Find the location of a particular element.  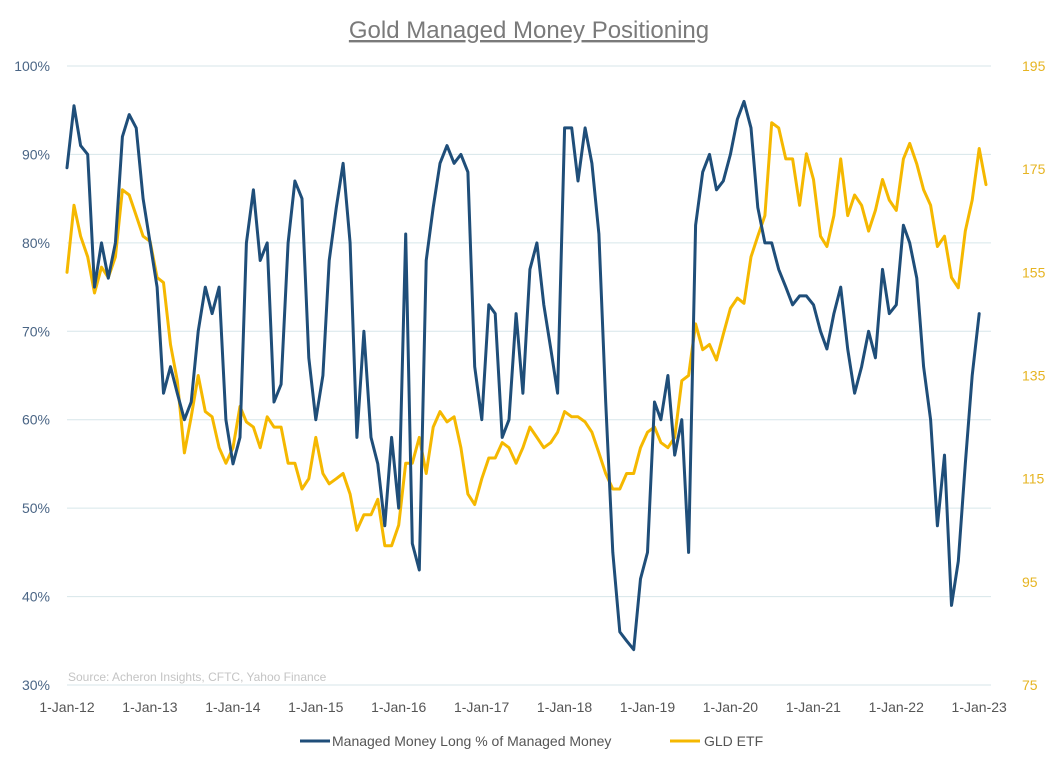

x-tick-label: 1-Jan-18 is located at coordinates (564, 707).